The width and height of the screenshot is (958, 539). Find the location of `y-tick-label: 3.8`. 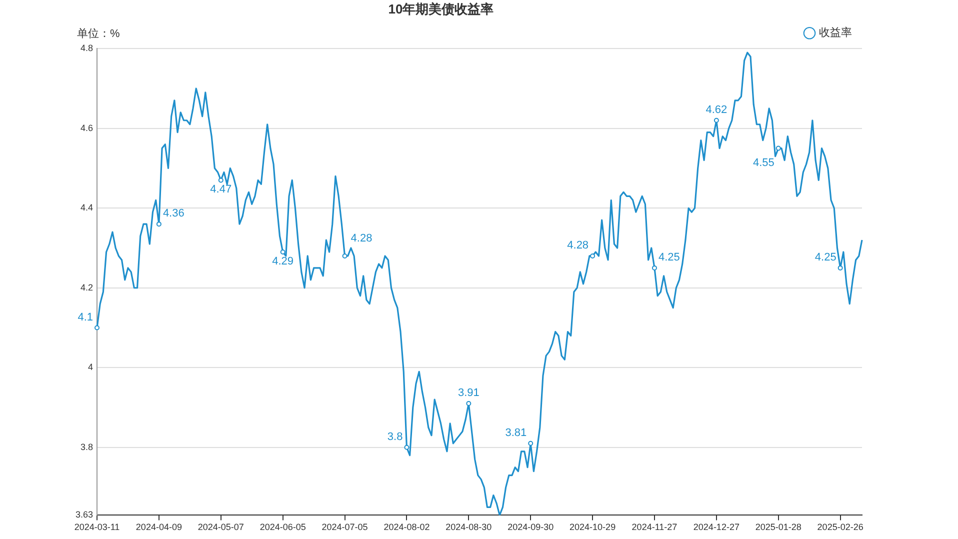

y-tick-label: 3.8 is located at coordinates (86, 447).